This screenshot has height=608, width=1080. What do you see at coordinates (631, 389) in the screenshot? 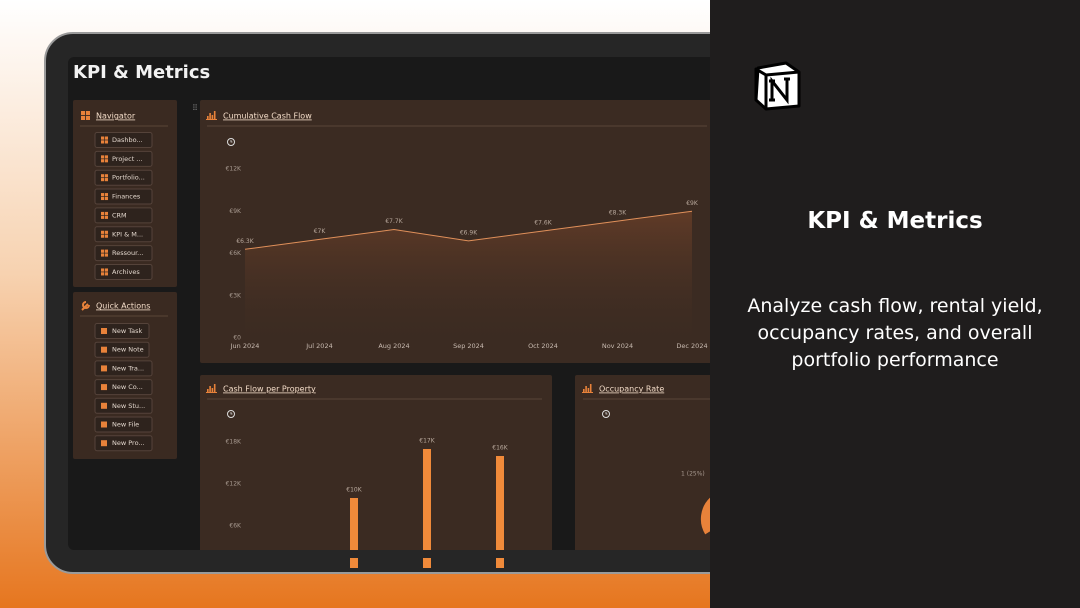
I see `panel-title: Occupancy Rate` at bounding box center [631, 389].